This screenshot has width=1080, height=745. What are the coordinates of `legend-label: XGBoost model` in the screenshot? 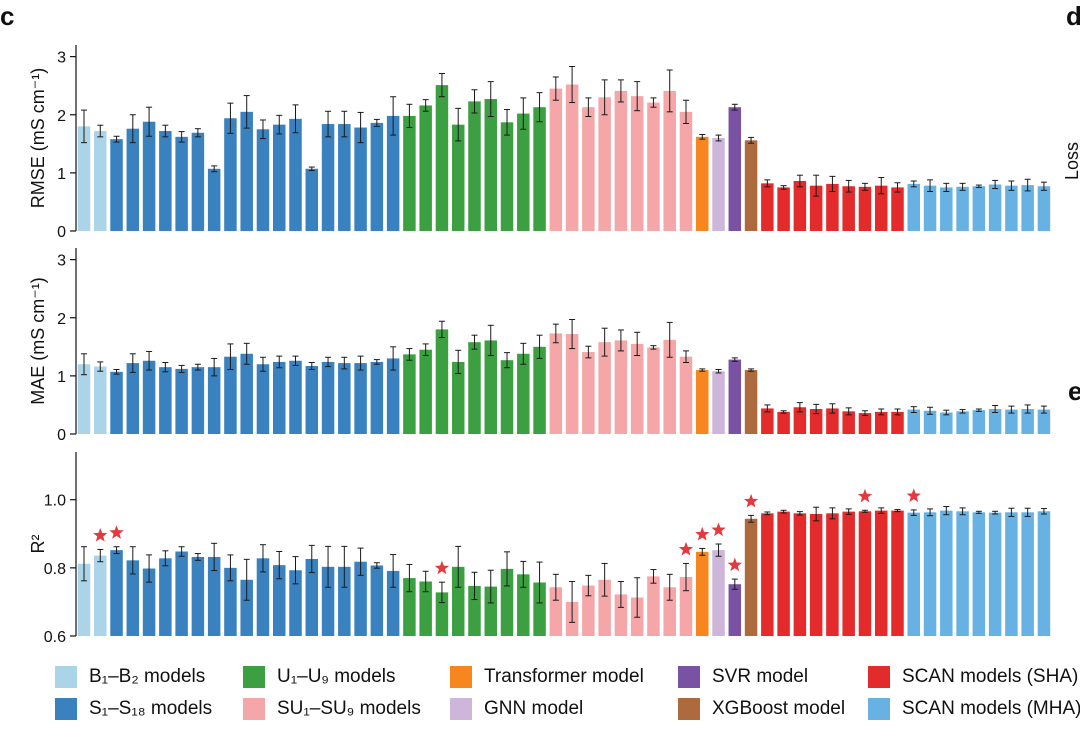 It's located at (779, 708).